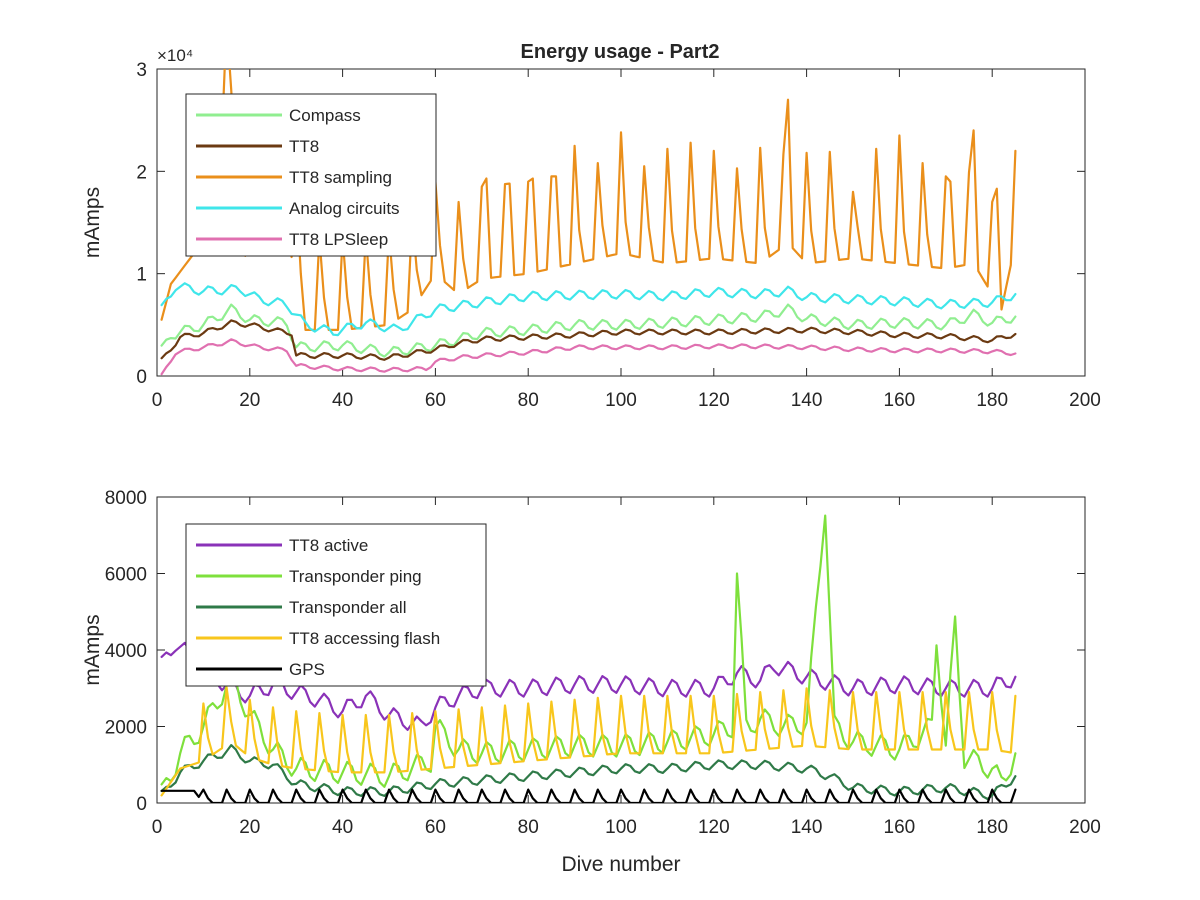 This screenshot has width=1200, height=900. Describe the element at coordinates (175, 55) in the screenshot. I see `y-exponent-label: ×10⁴` at that location.